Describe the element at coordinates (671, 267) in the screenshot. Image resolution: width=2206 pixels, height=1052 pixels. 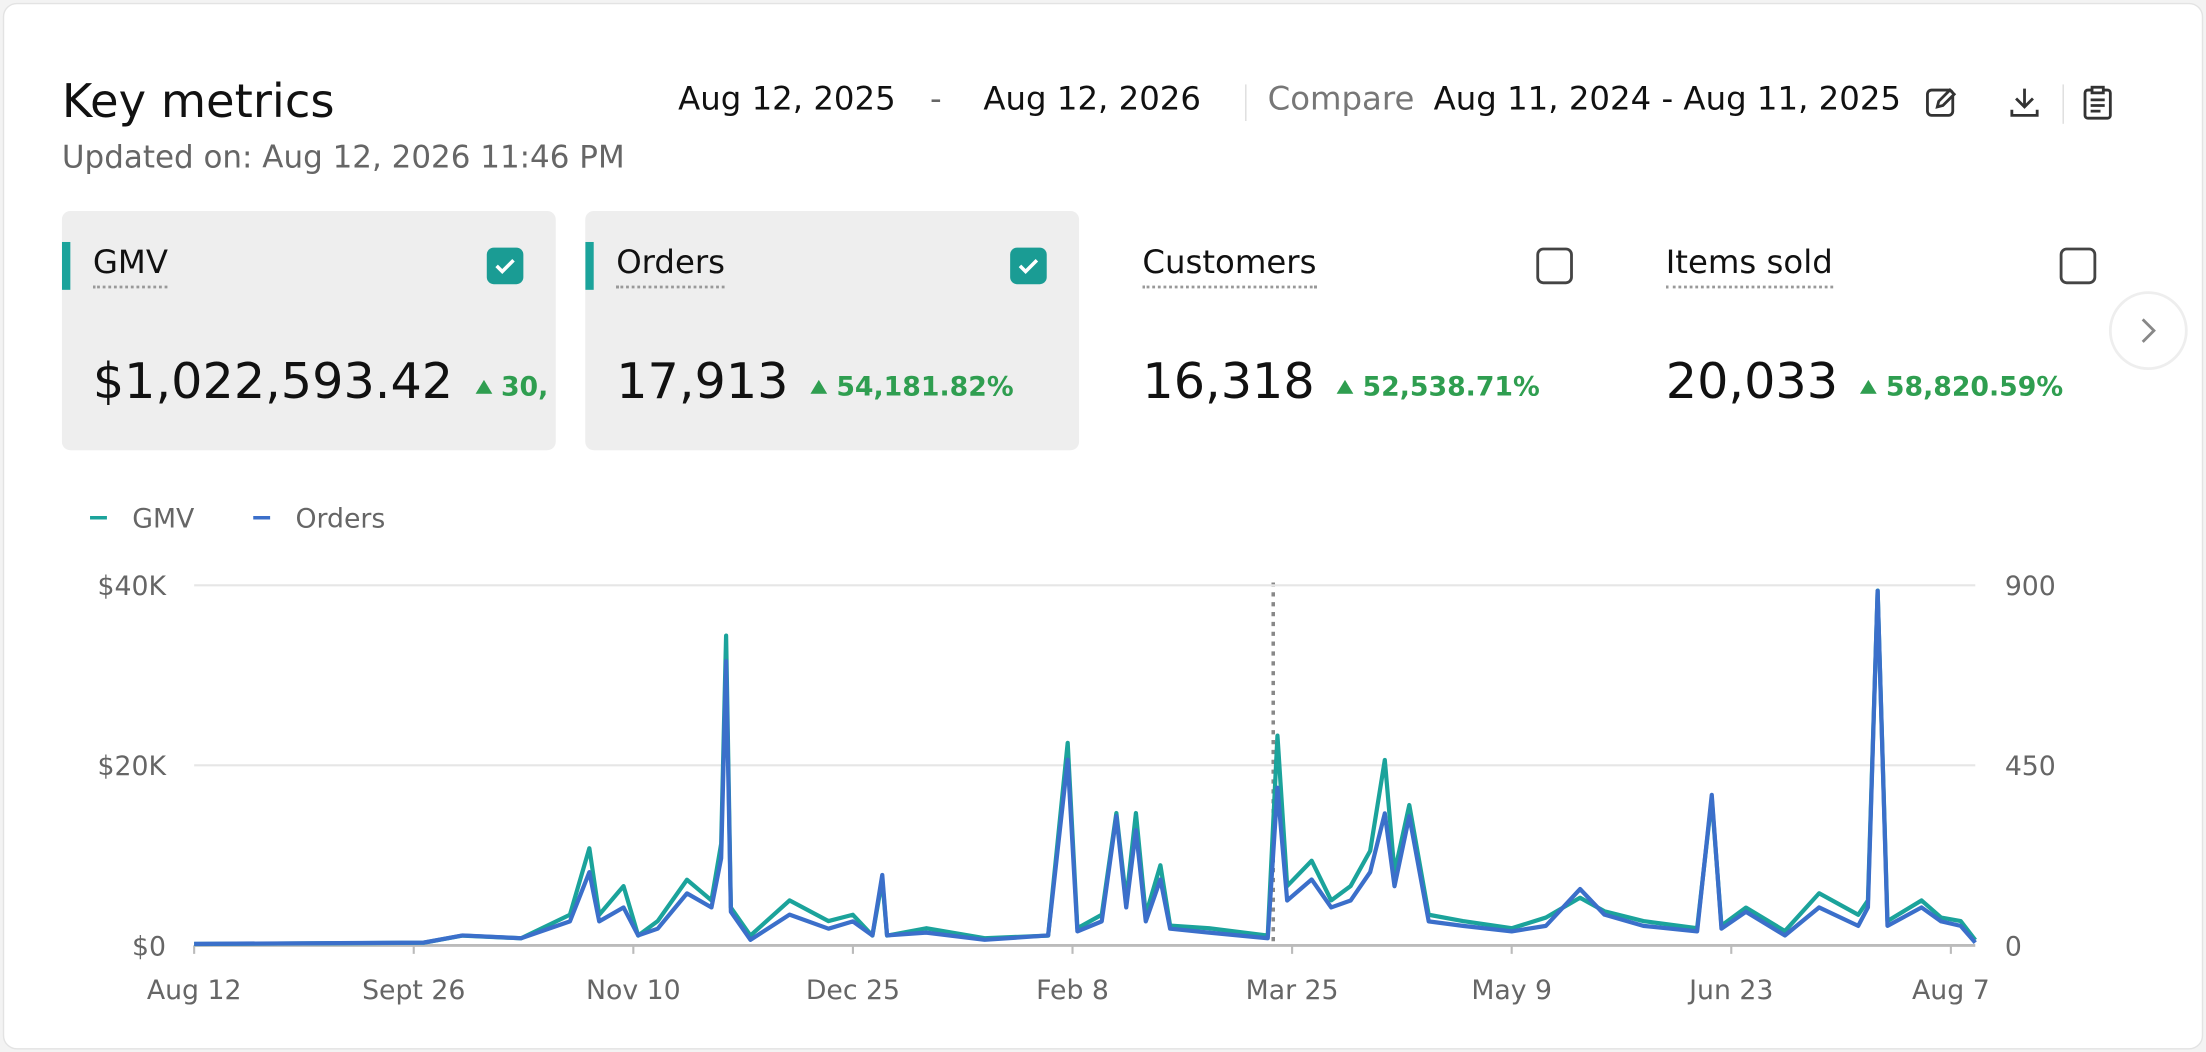
I see `metric-name: Orders` at that location.